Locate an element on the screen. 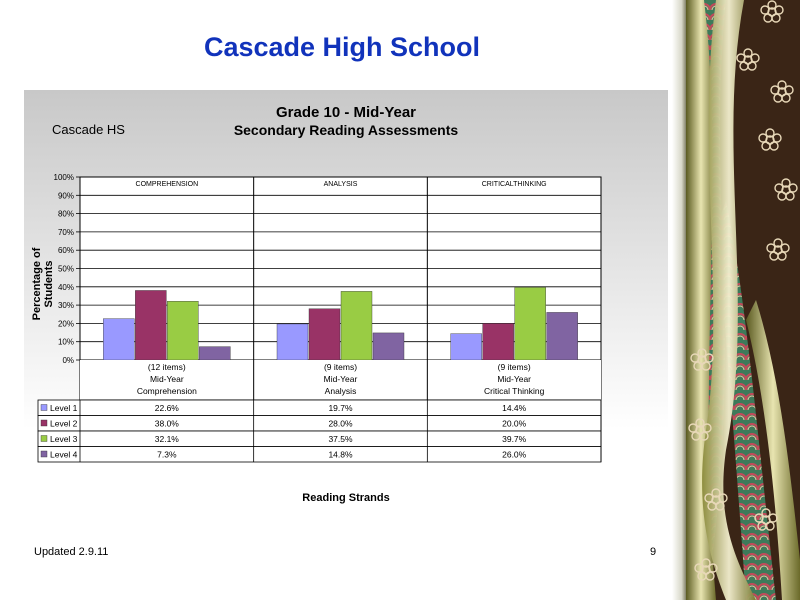  data-label: 20.0% is located at coordinates (514, 424).